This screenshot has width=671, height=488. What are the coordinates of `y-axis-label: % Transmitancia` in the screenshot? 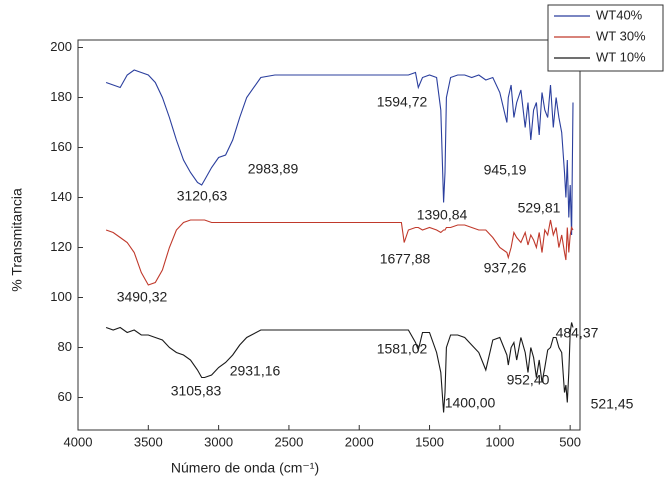 It's located at (17, 240).